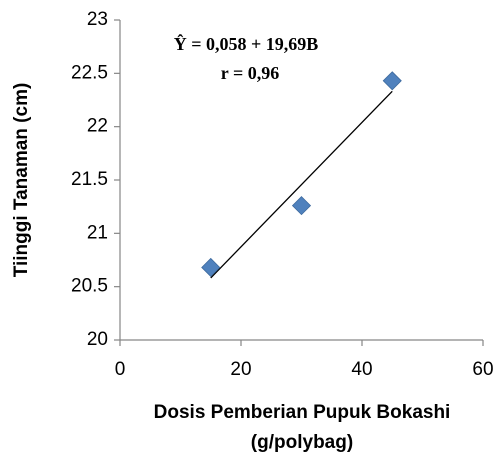  What do you see at coordinates (89, 72) in the screenshot?
I see `y-tick-label: 22.5` at bounding box center [89, 72].